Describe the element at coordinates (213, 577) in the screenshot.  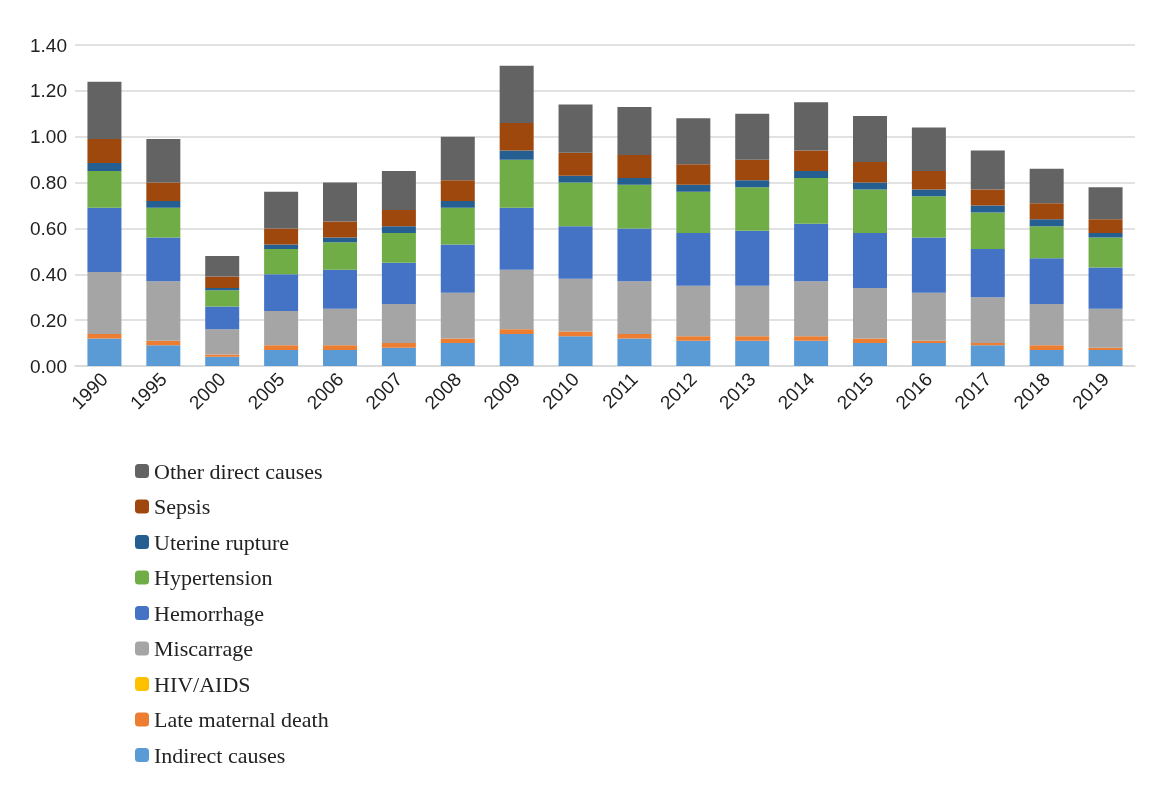
I see `legend-label: Hypertension` at that location.